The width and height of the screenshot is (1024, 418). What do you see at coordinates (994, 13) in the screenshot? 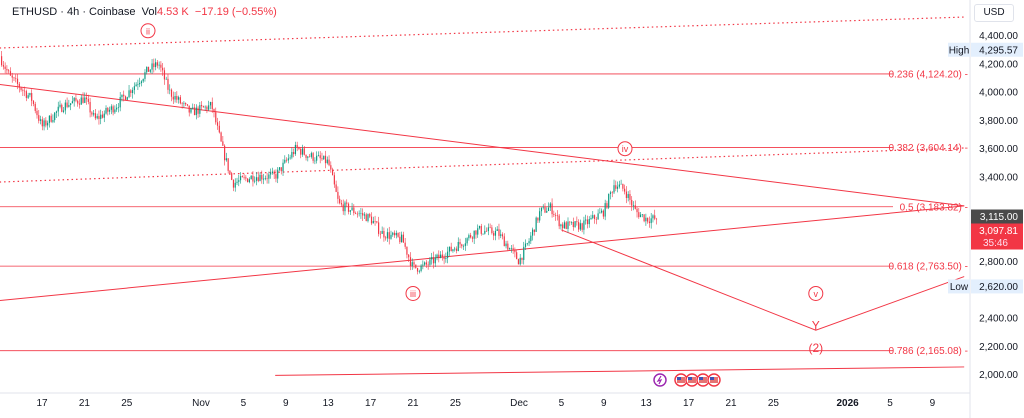
I see `currency-button: USD` at bounding box center [994, 13].